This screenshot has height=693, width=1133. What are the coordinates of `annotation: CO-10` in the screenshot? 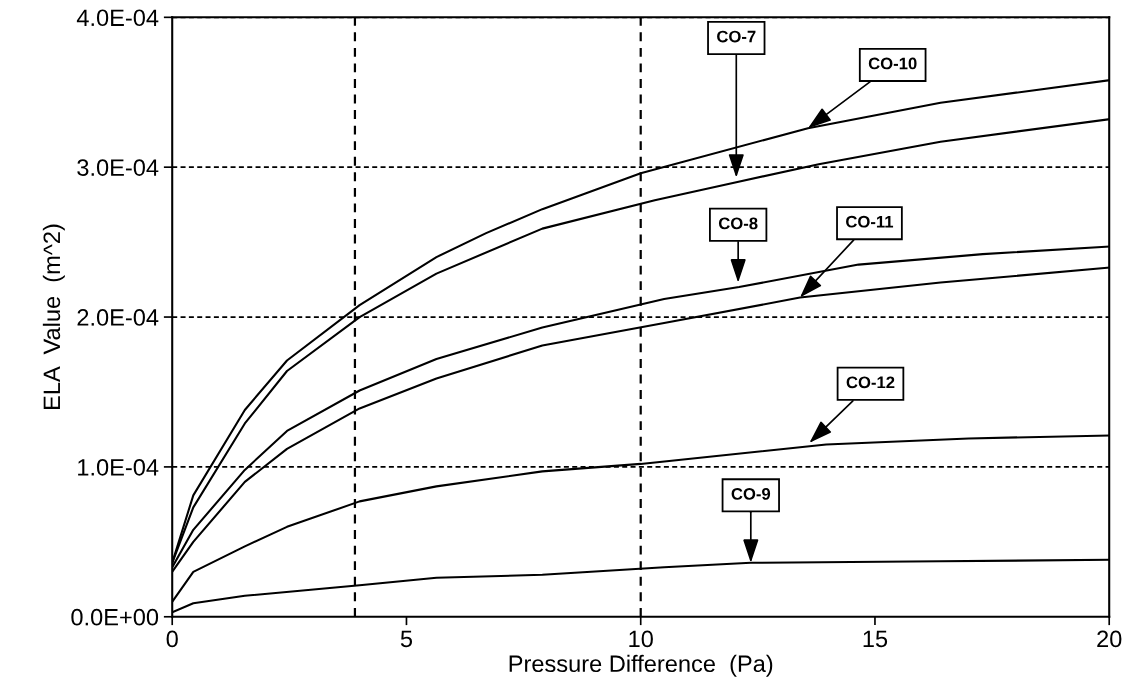 It's located at (892, 63).